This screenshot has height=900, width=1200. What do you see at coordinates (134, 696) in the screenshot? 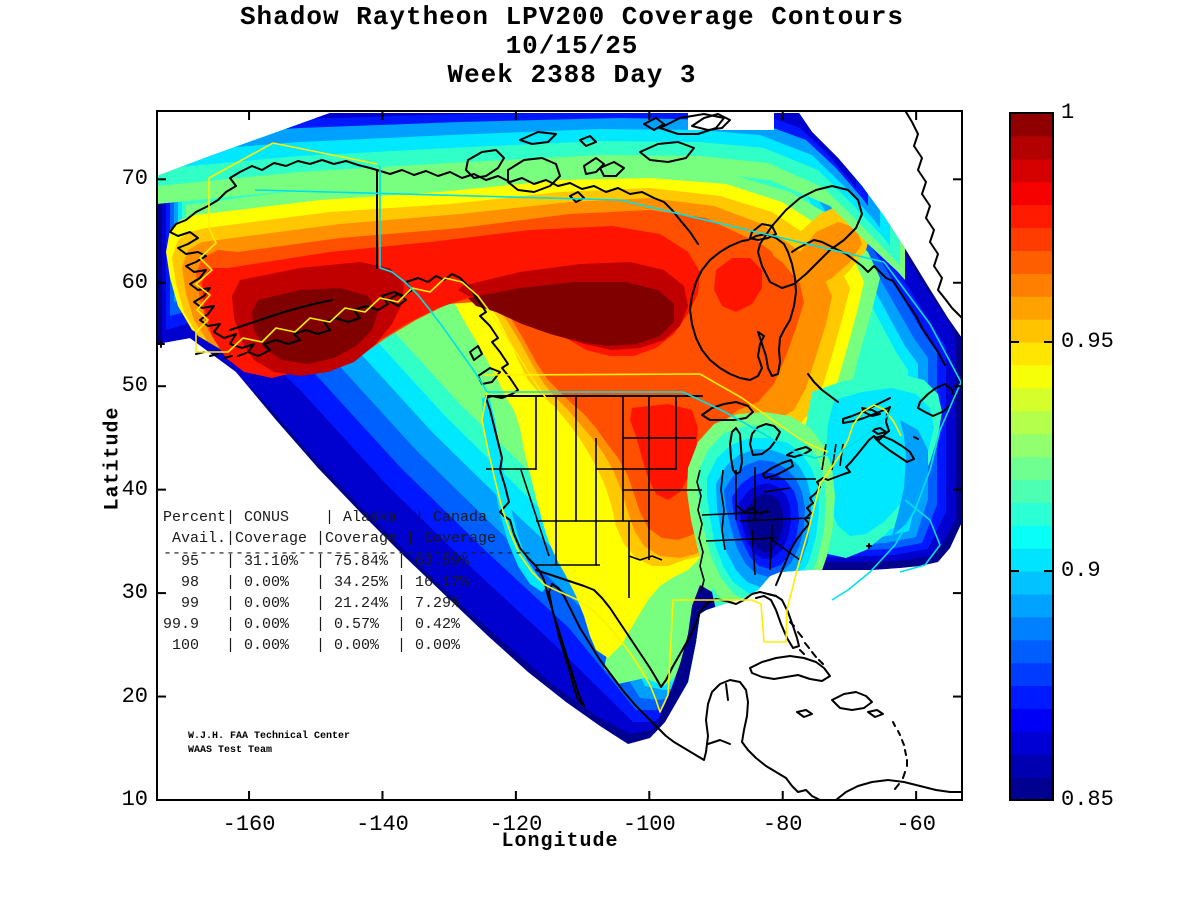
I see `y-tick-label: 20` at bounding box center [134, 696].